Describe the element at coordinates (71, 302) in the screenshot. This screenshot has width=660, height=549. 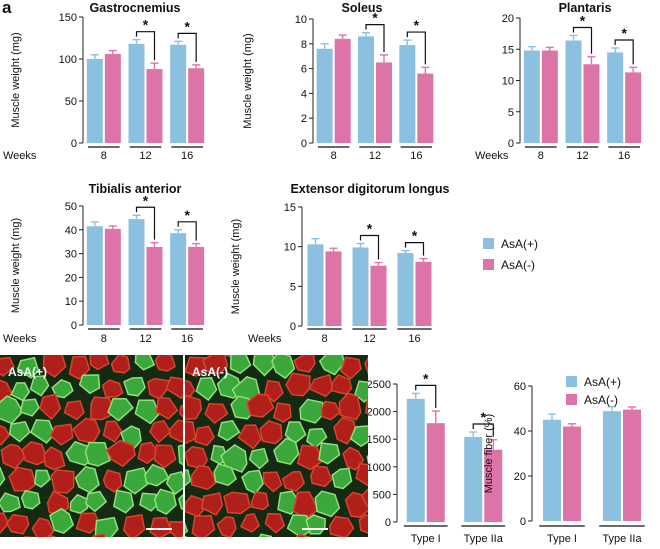
I see `y-tick-label: 10` at that location.